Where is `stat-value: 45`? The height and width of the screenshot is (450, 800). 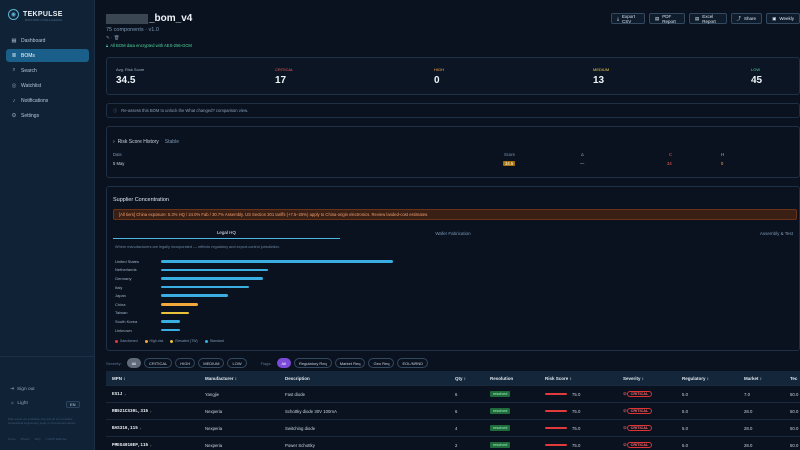
stat-value: 45 is located at coordinates (757, 80).